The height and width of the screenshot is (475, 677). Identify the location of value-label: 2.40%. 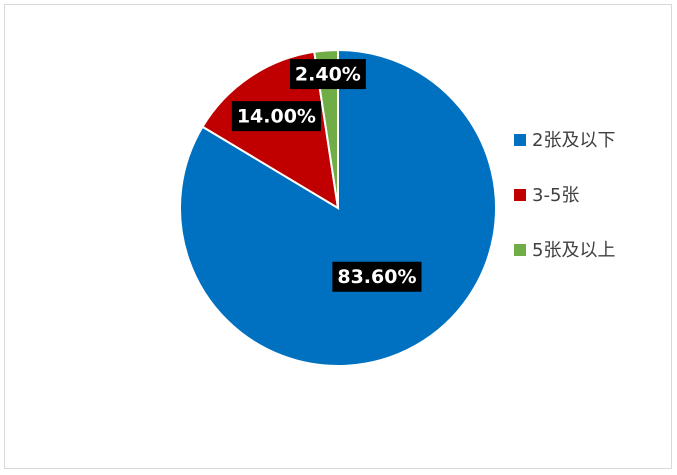
(328, 75).